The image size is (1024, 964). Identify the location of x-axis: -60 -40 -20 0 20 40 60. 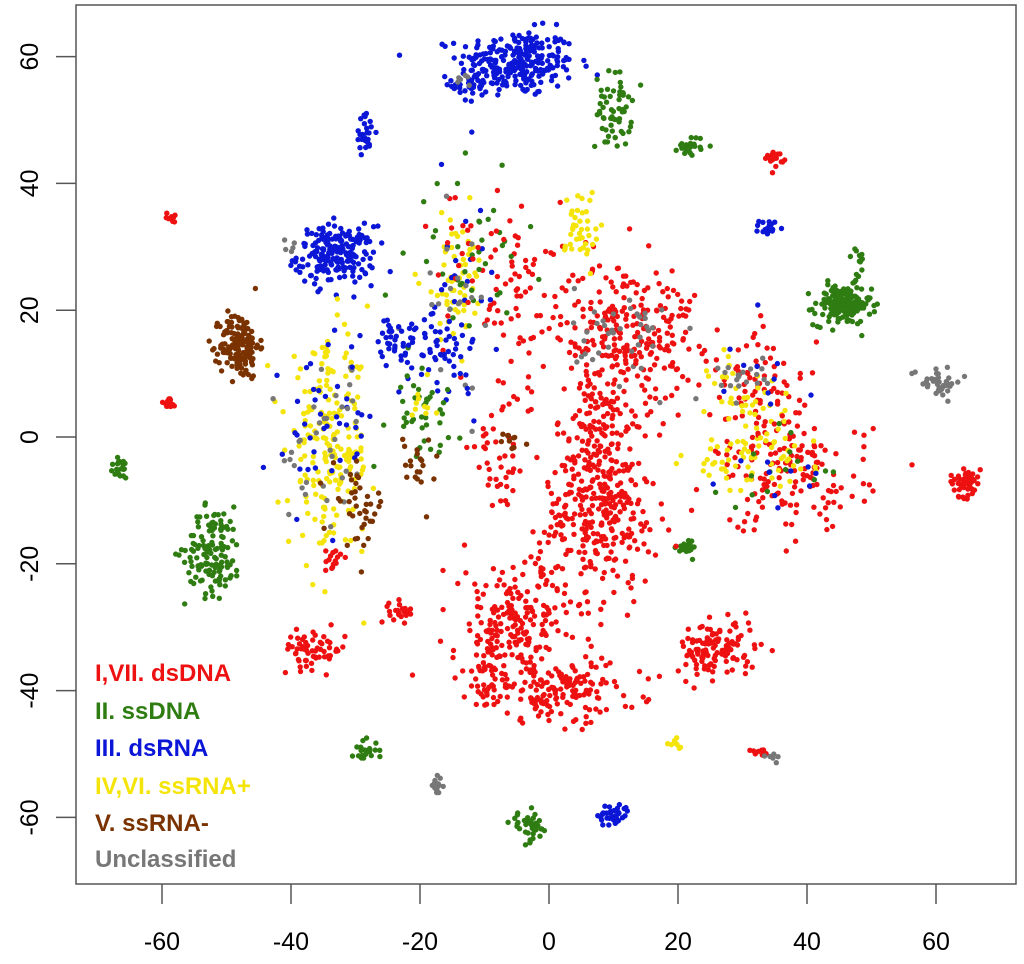
(547, 920).